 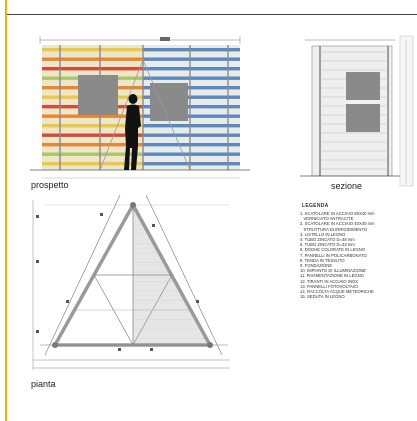 What do you see at coordinates (333, 271) in the screenshot?
I see `legend-item: 10. IMPIANTO DI ILLUMINAZIONE` at bounding box center [333, 271].